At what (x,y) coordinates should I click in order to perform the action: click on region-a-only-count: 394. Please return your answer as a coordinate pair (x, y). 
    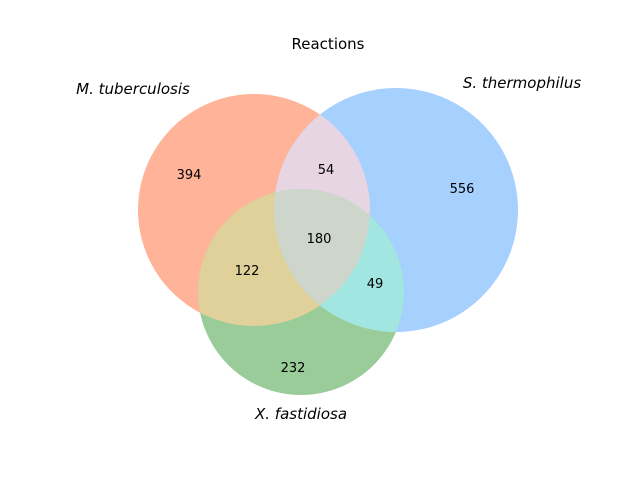
    Looking at the image, I should click on (189, 175).